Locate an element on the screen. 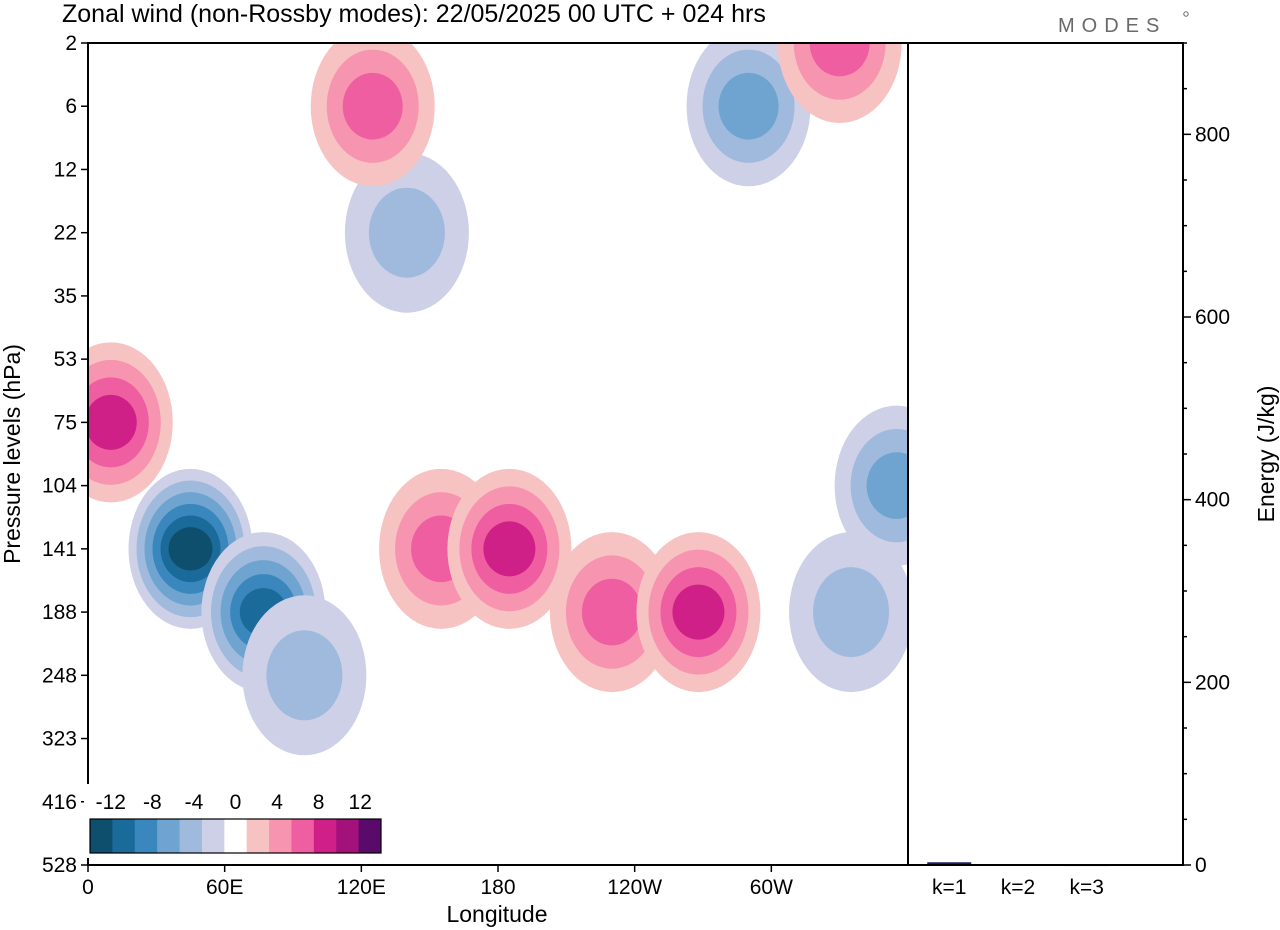  energy-axis: 0 200 400 600 800 is located at coordinates (1206, 459).